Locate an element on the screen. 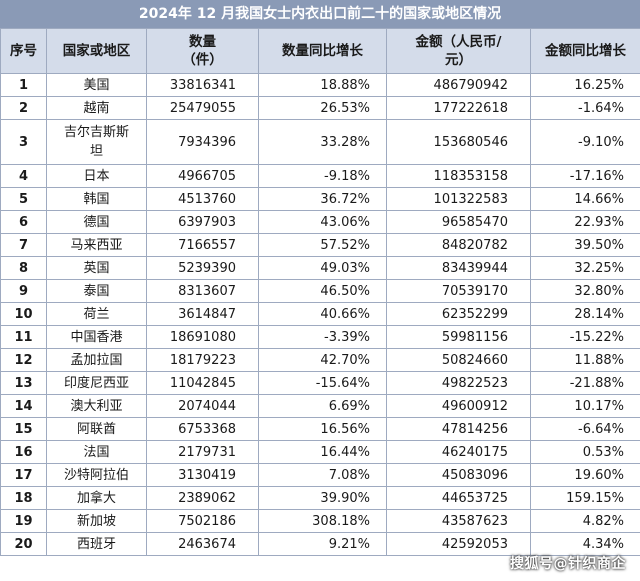 This screenshot has width=640, height=581. cell-quantity-growth: -15.64% is located at coordinates (322, 383).